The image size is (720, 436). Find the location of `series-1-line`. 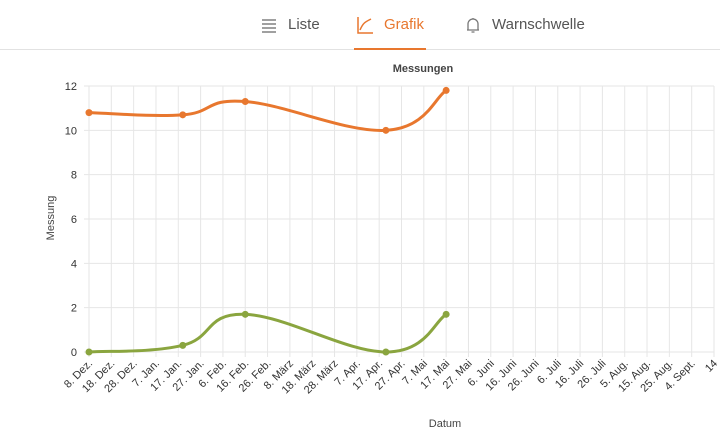

series-1-line is located at coordinates (268, 110).